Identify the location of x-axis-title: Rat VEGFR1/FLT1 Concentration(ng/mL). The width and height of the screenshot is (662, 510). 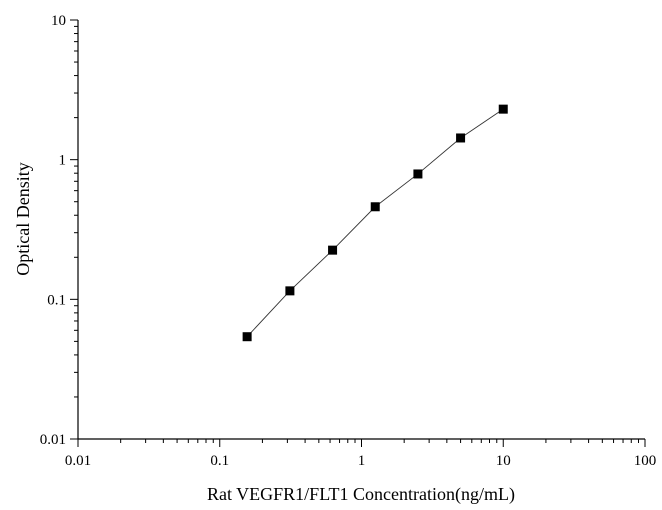
(361, 494).